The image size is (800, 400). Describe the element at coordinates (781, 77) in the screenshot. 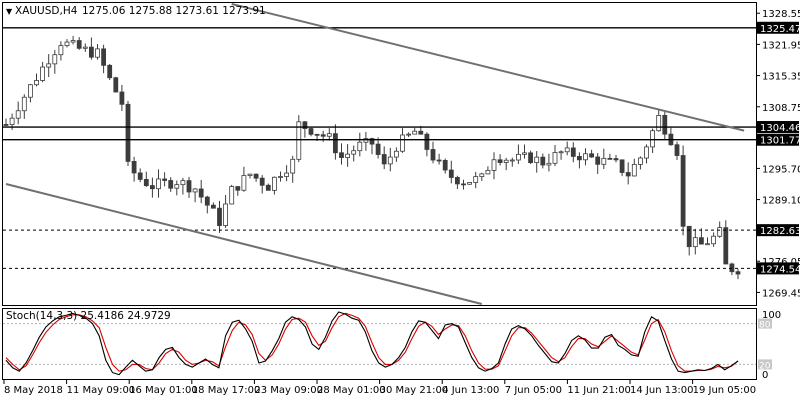

I see `price-axis-tick-label: 1315.35` at that location.